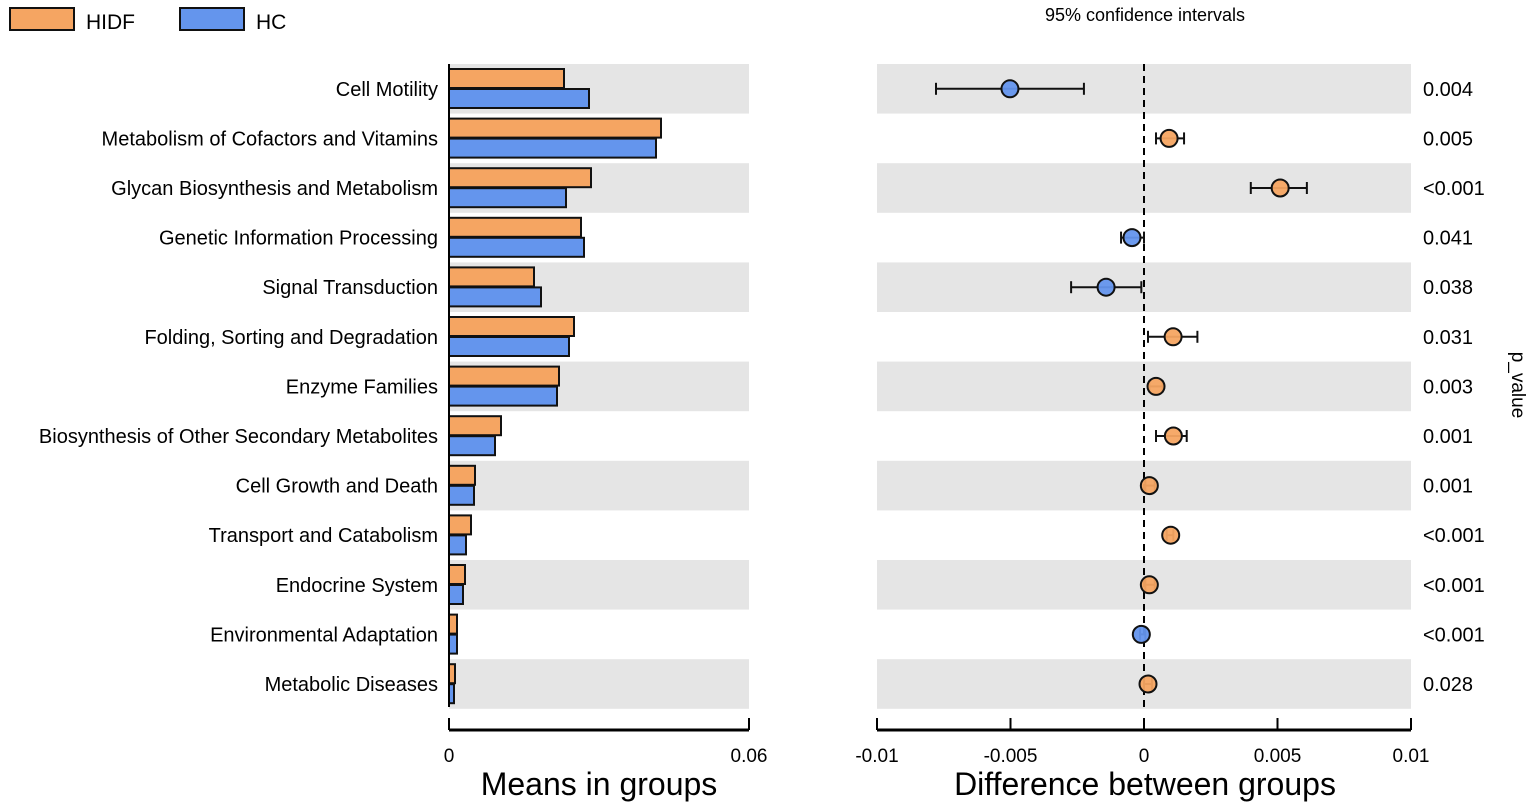 The image size is (1535, 811). I want to click on right-x-tick-label: 0, so click(1144, 756).